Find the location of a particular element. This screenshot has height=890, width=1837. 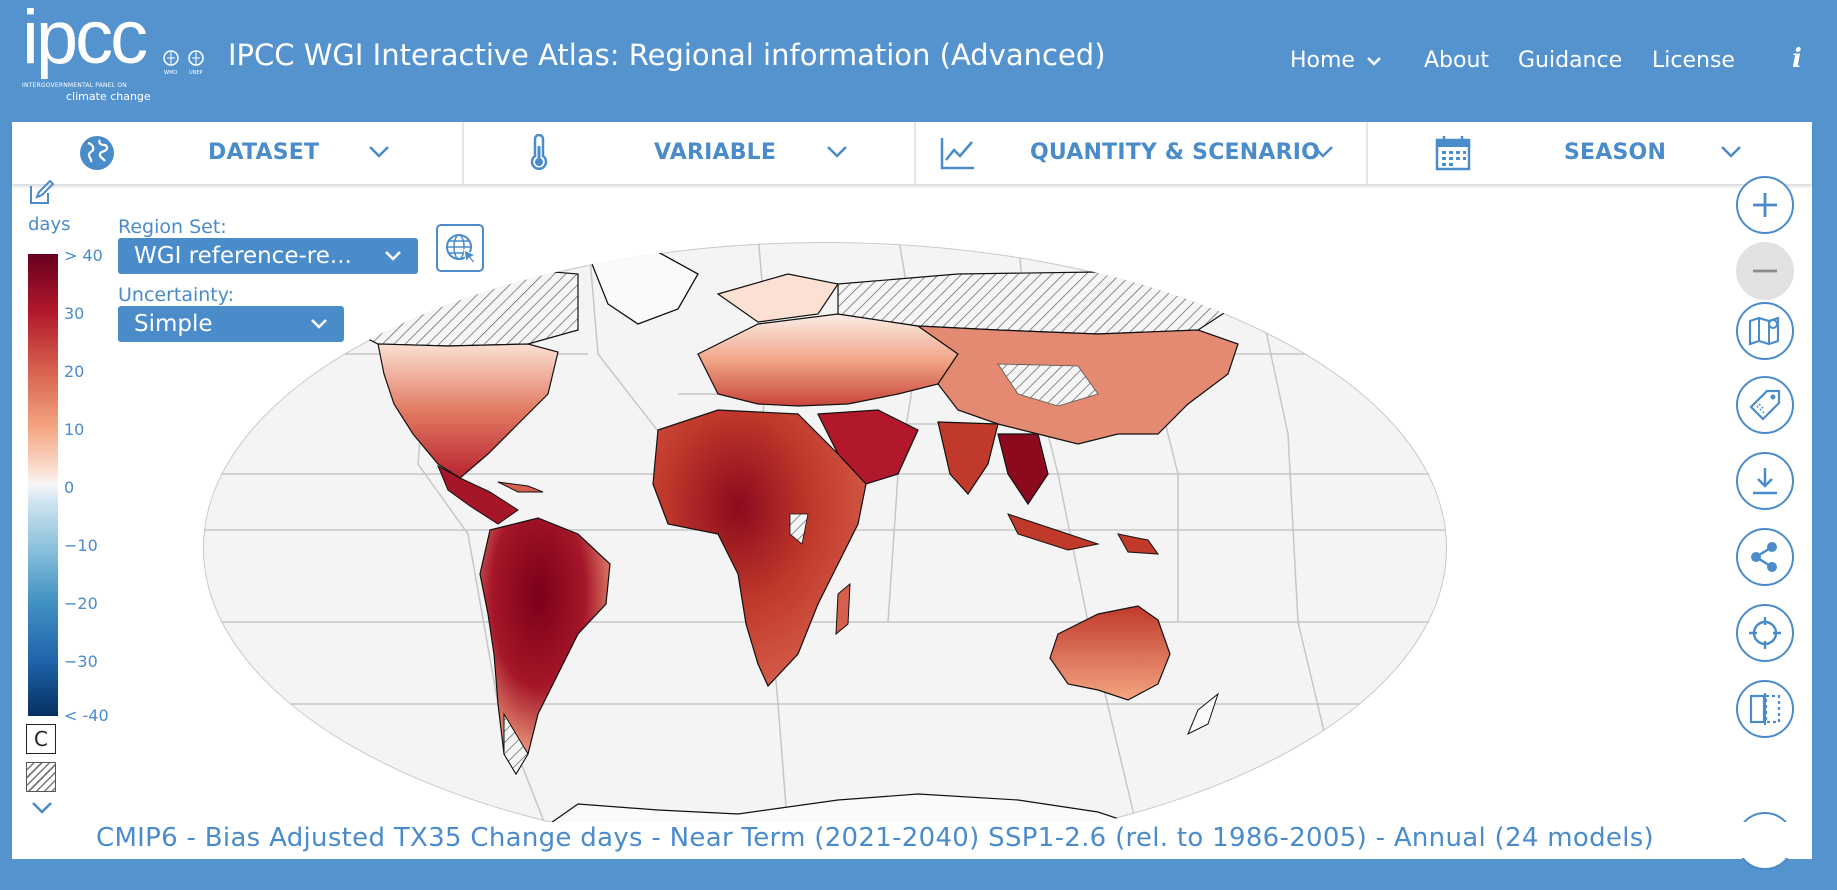

selection-toolbar: DATASET VARIABLE QUANTITY & SCENARIO is located at coordinates (912, 153).